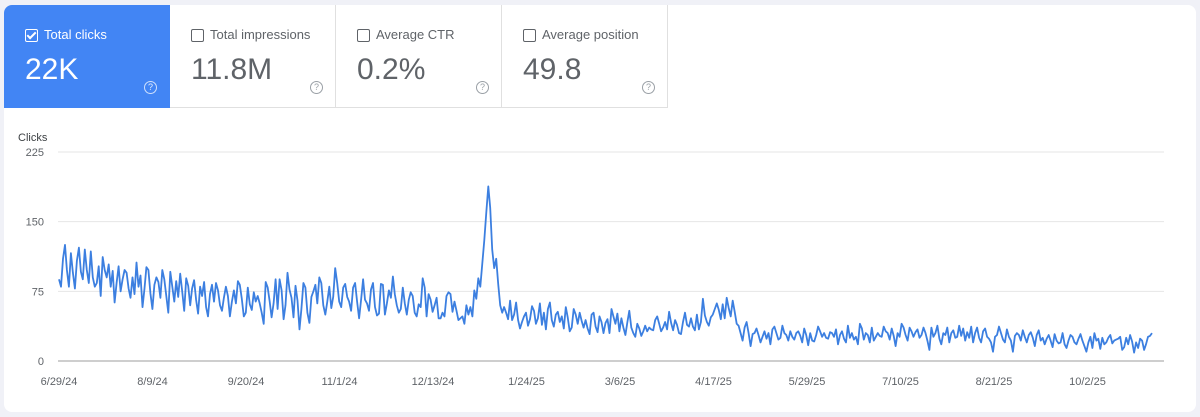 The height and width of the screenshot is (417, 1200). Describe the element at coordinates (232, 69) in the screenshot. I see `metric-value: 11.8M` at that location.